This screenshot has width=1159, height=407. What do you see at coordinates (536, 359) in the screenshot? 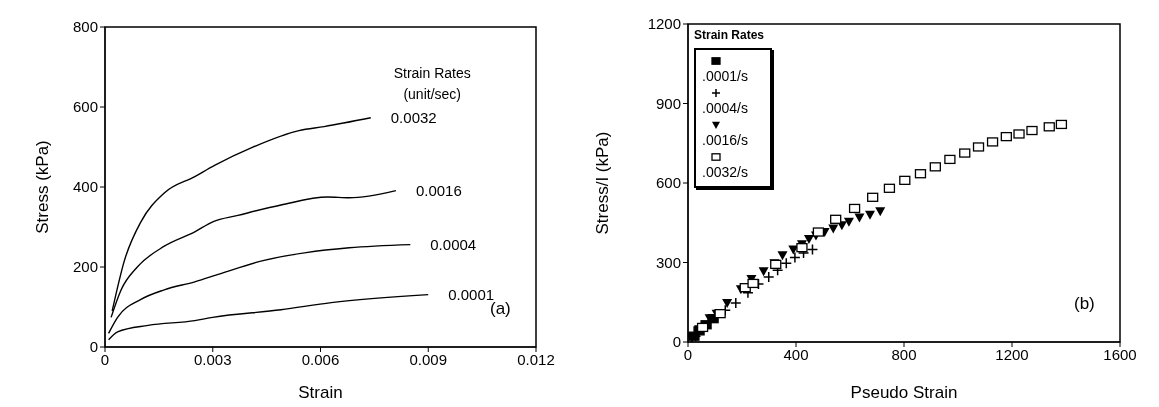
I see `x-tick-label: 0.012` at bounding box center [536, 359].